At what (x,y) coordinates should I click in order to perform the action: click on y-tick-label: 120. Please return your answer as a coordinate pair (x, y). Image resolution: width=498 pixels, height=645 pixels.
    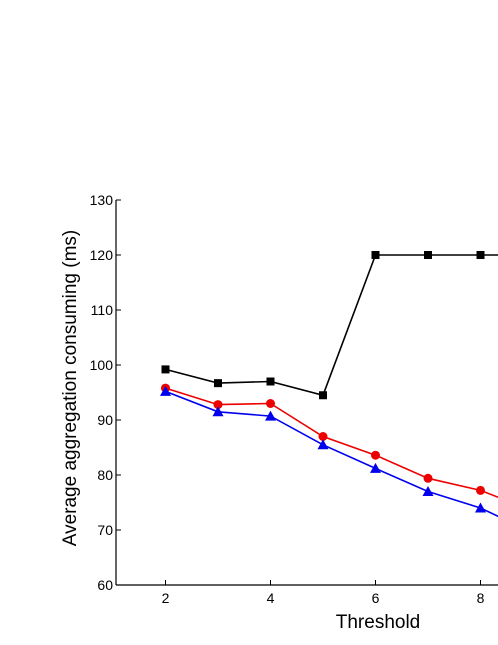
    Looking at the image, I should click on (102, 255).